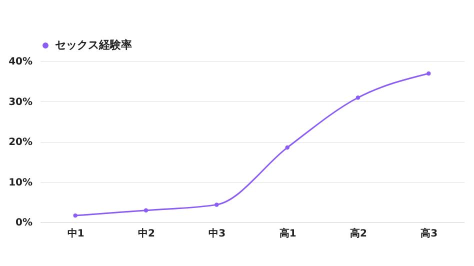 This screenshot has height=266, width=474. I want to click on y-tick-label: 30%, so click(20, 102).